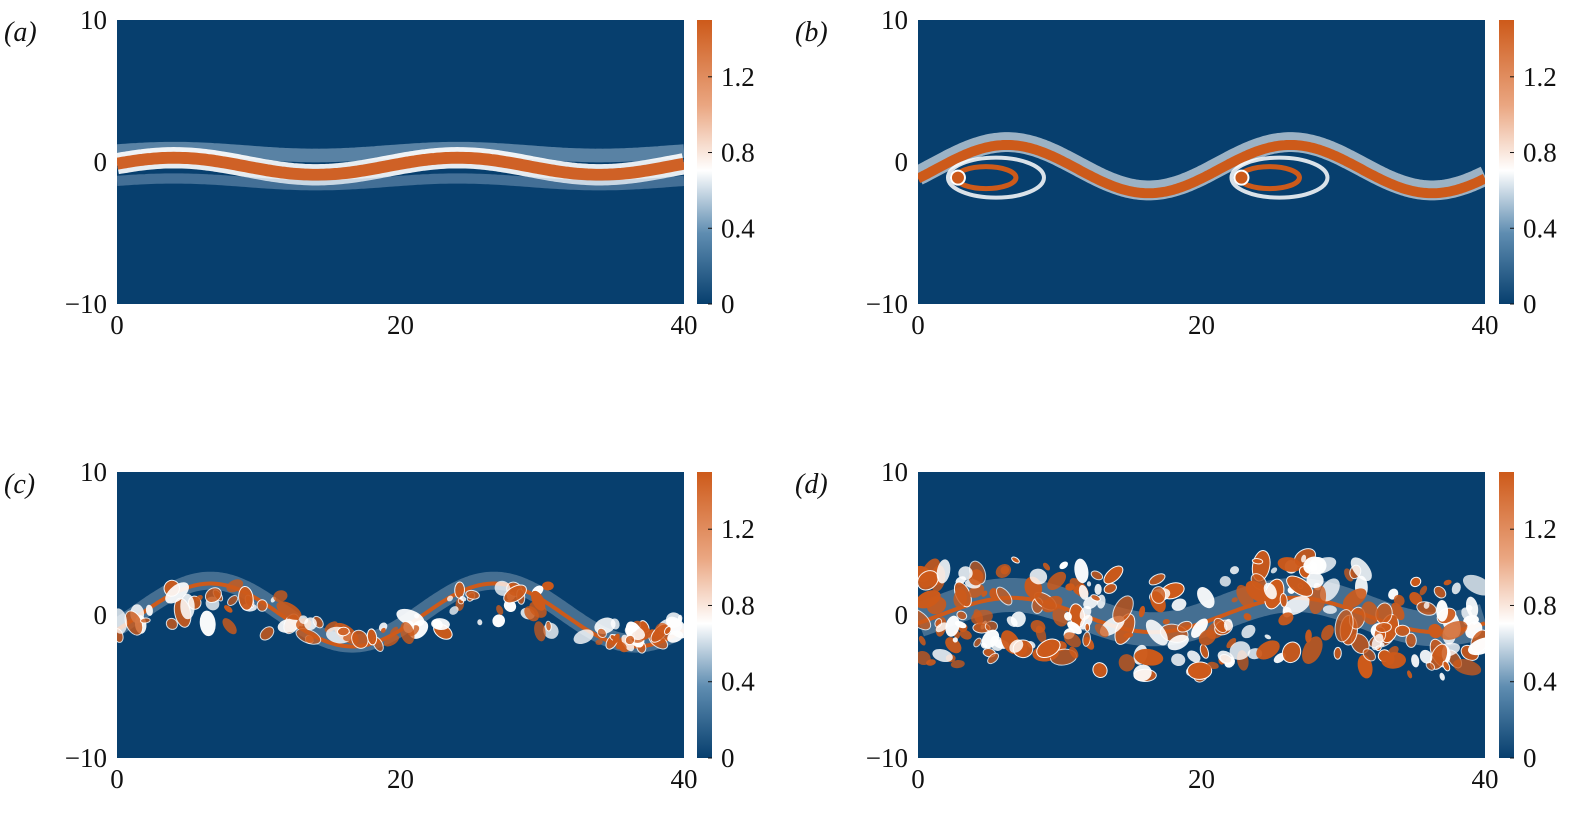  I want to click on field-background, so click(1201, 162).